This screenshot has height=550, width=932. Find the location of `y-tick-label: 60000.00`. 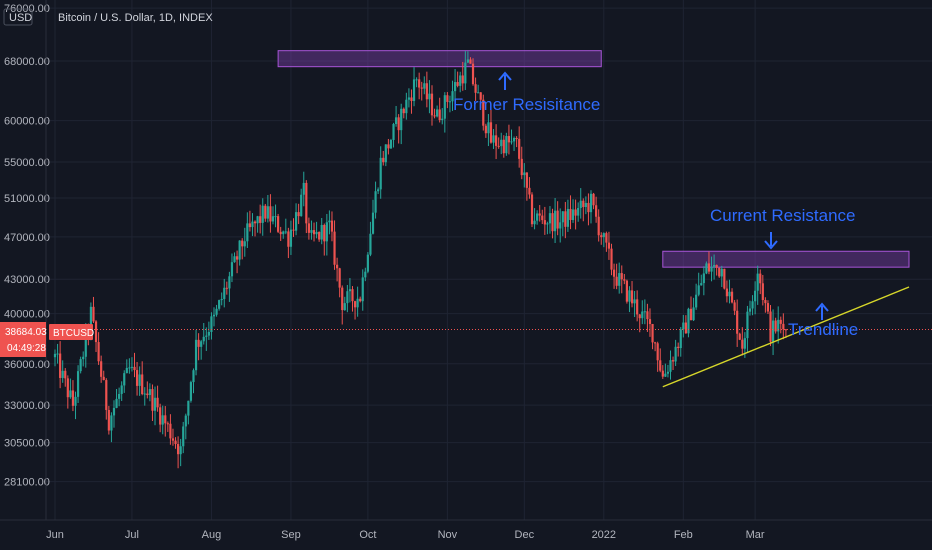

y-tick-label: 60000.00 is located at coordinates (27, 122).